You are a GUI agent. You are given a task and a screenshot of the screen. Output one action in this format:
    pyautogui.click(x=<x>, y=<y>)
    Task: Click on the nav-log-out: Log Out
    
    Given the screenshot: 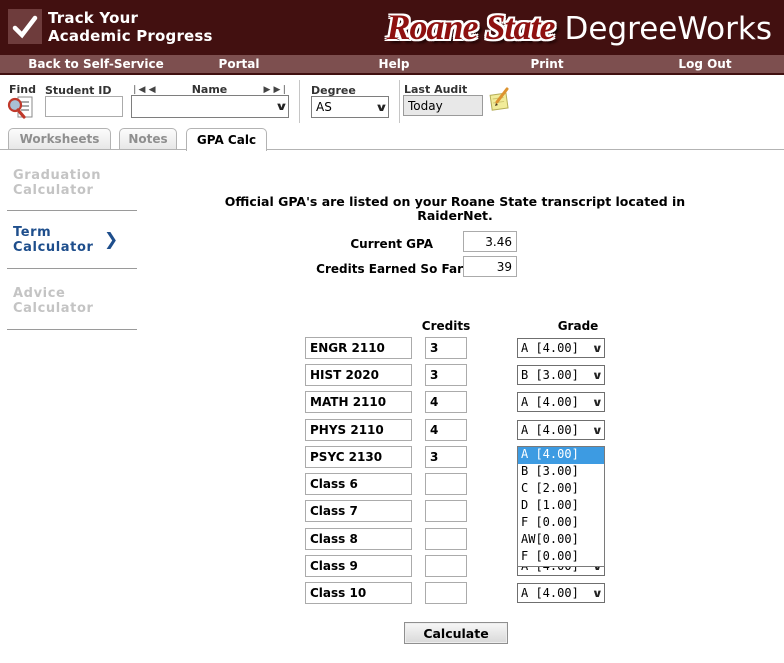 What is the action you would take?
    pyautogui.click(x=705, y=64)
    